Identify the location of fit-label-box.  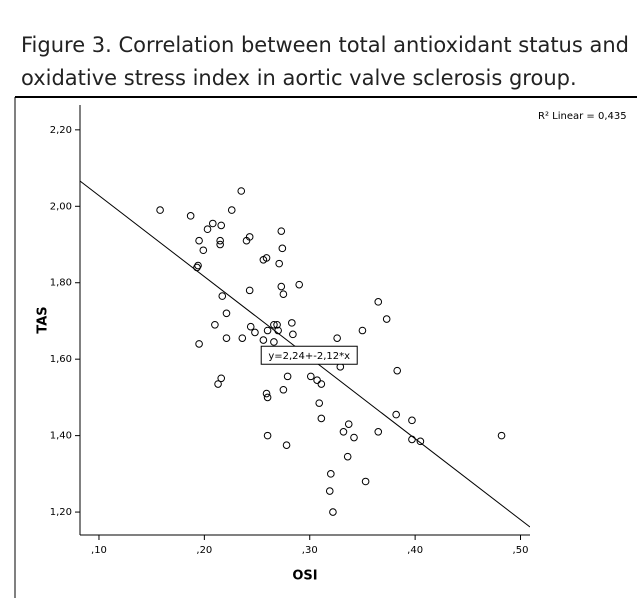
(309, 355).